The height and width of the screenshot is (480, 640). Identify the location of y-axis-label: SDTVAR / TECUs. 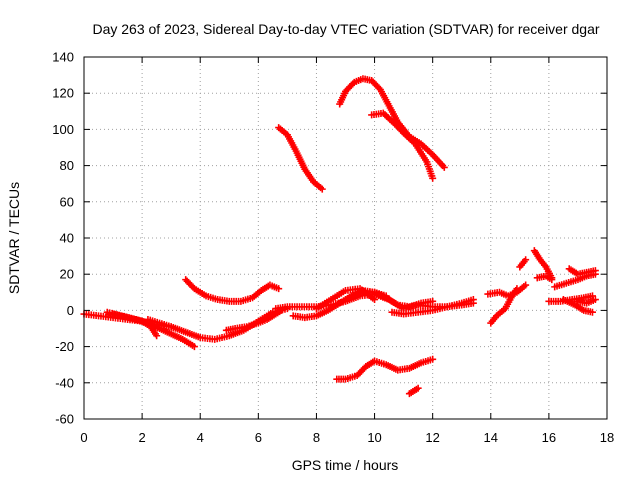
(14, 238).